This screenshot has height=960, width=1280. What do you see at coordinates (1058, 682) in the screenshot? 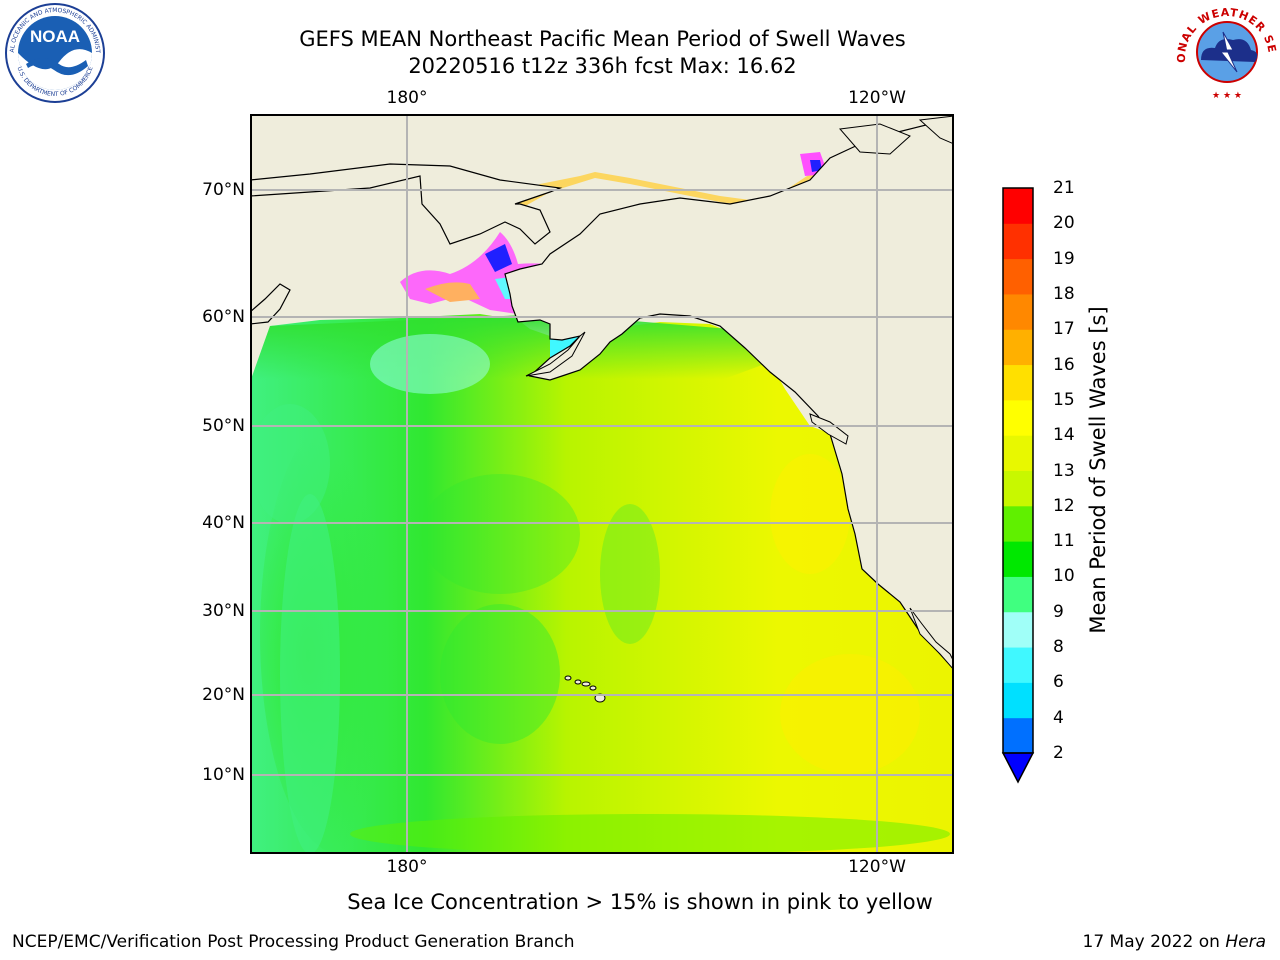
I see `colorbar-tick-label: 6` at bounding box center [1058, 682].